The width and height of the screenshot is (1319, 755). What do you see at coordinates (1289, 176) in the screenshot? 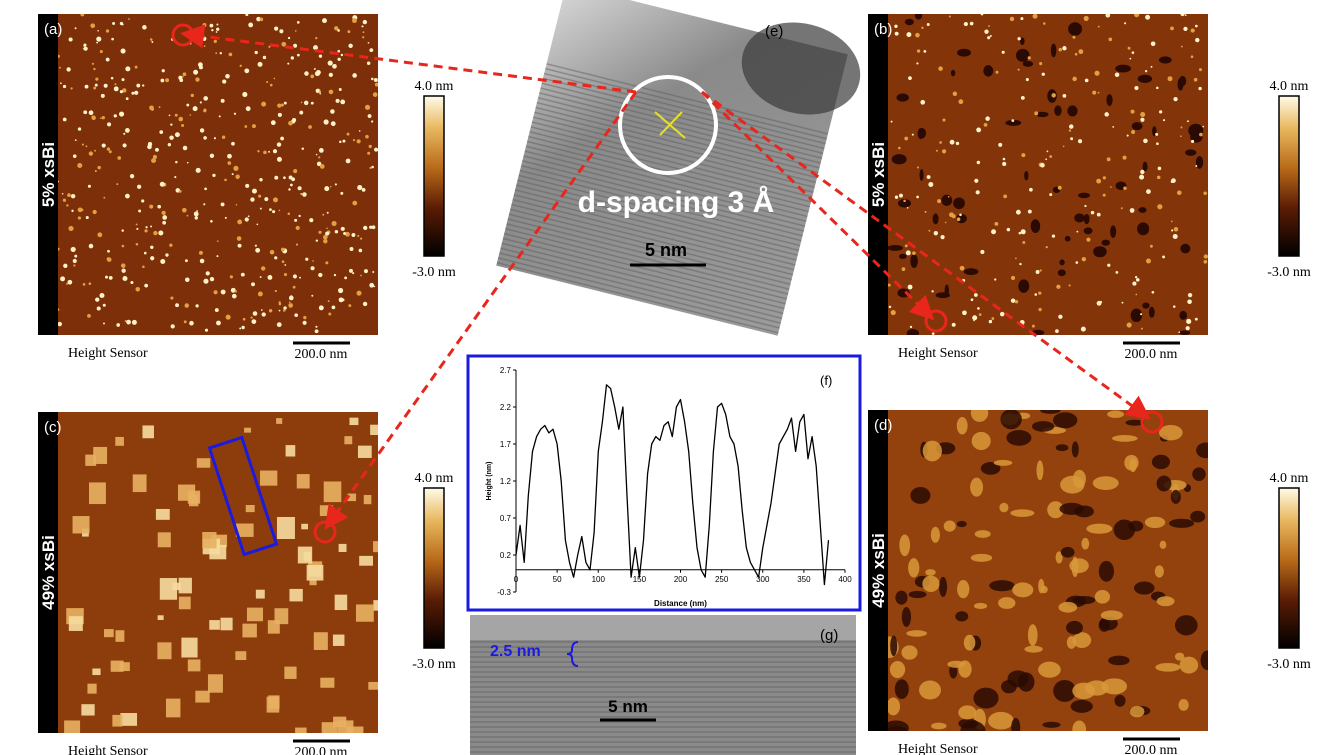
I see `colorbar` at bounding box center [1289, 176].